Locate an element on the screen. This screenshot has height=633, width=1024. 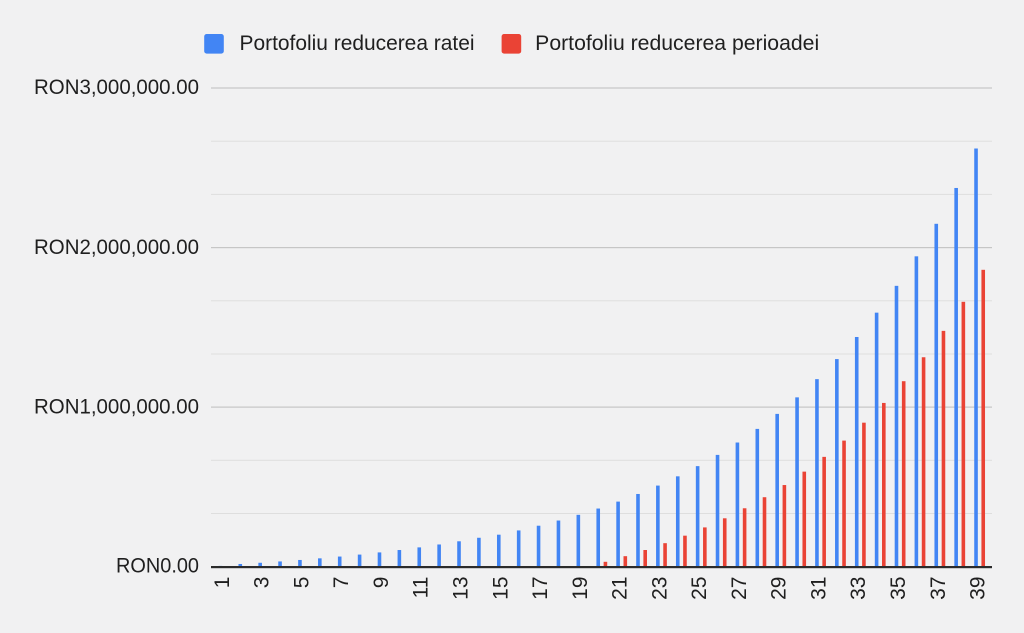
svg-text: 27 is located at coordinates (739, 588).